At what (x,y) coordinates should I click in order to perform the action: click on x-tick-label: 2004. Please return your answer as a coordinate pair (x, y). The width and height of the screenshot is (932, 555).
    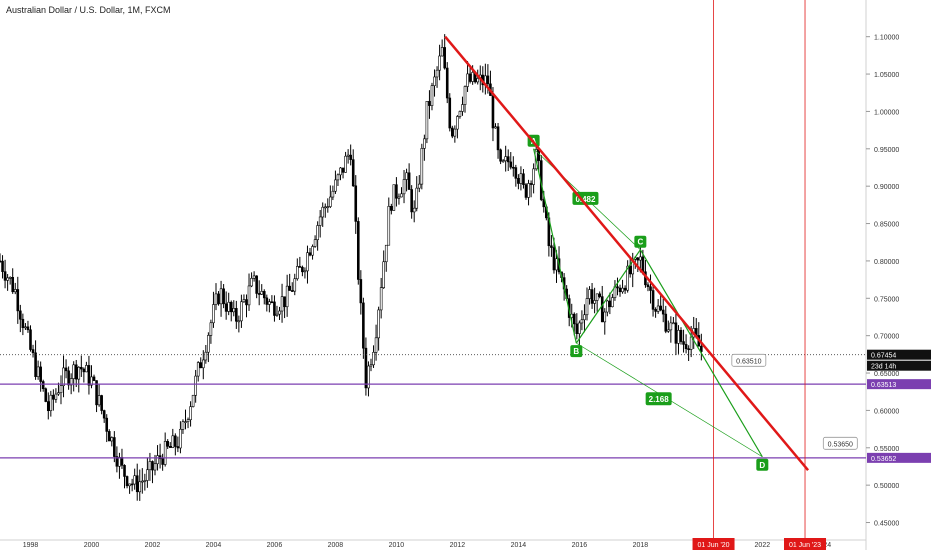
    Looking at the image, I should click on (214, 545).